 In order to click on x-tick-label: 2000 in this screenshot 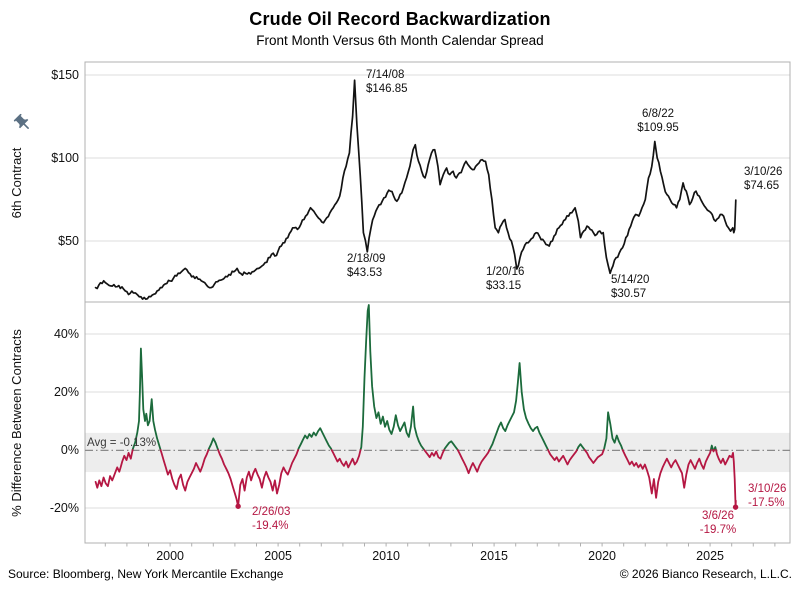, I will do `click(170, 556)`.